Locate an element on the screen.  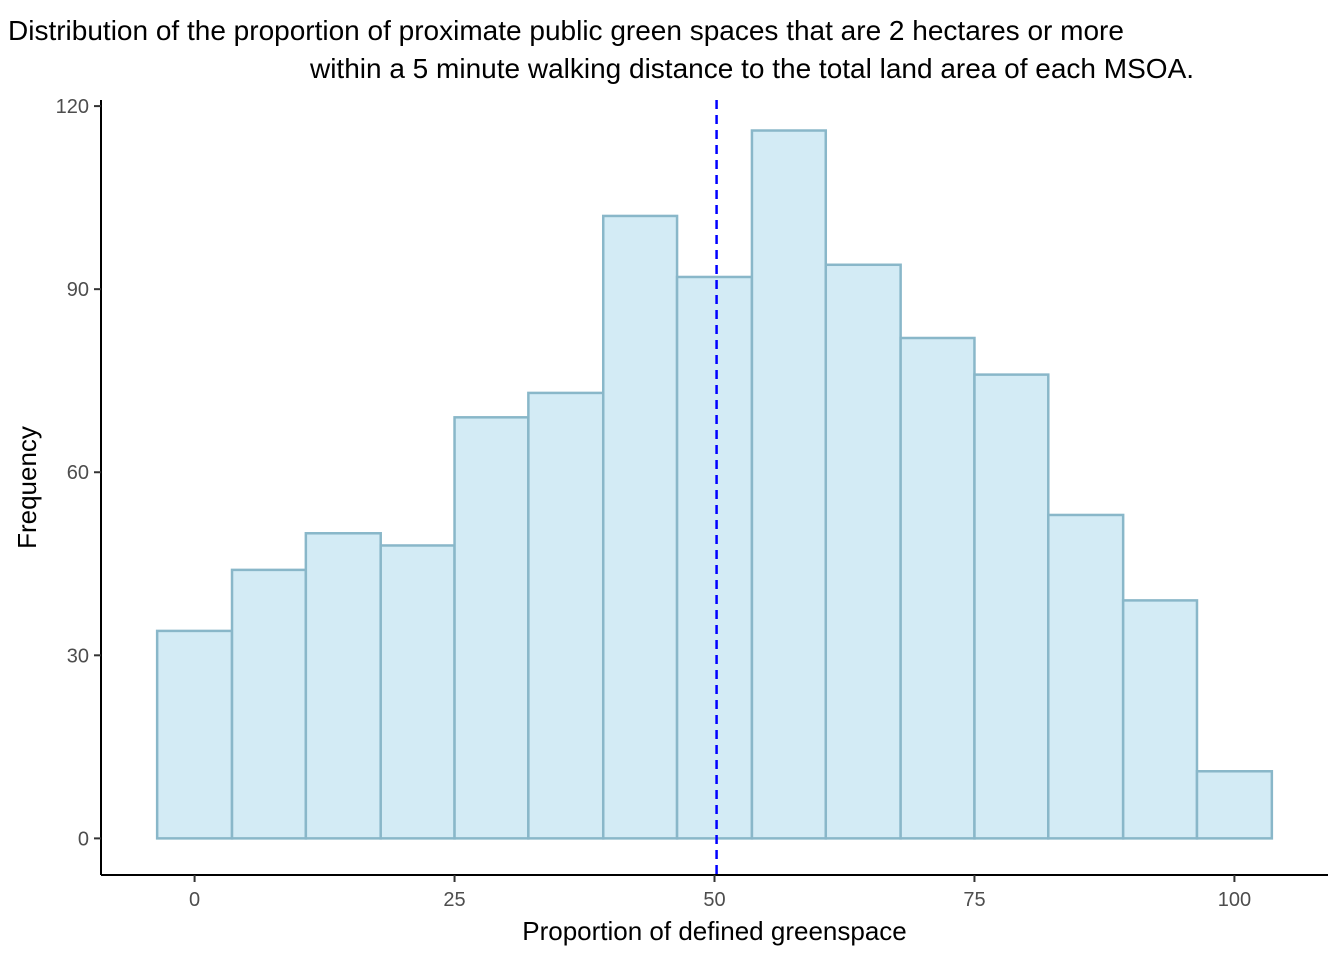
y-tick-label: 90 is located at coordinates (78, 290).